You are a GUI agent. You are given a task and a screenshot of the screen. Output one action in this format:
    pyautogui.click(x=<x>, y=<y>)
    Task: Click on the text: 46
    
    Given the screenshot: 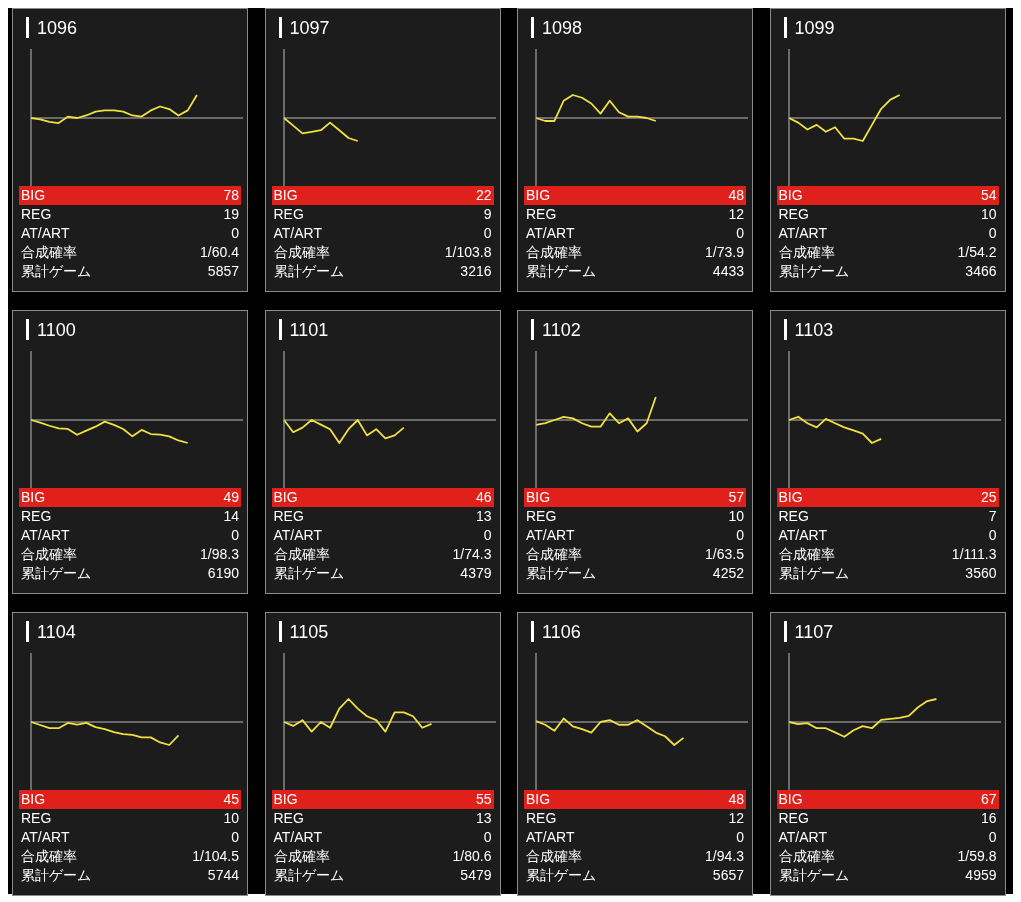 What is the action you would take?
    pyautogui.click(x=483, y=497)
    